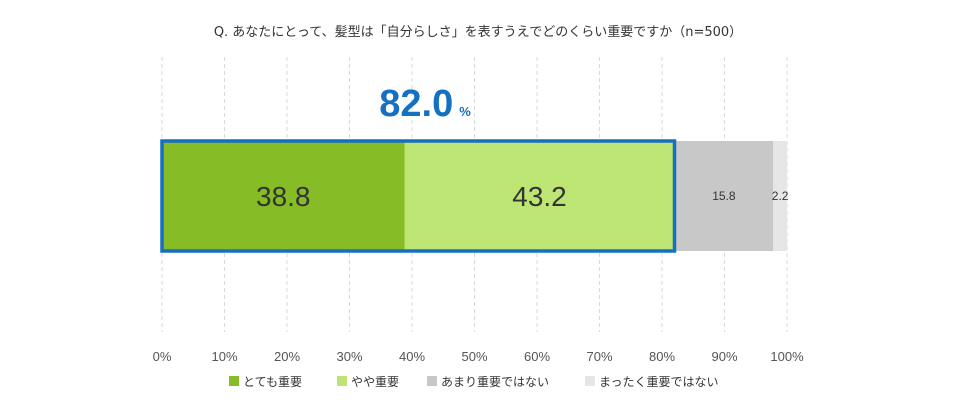 The image size is (956, 411). What do you see at coordinates (287, 356) in the screenshot?
I see `x-tick-label: 20%` at bounding box center [287, 356].